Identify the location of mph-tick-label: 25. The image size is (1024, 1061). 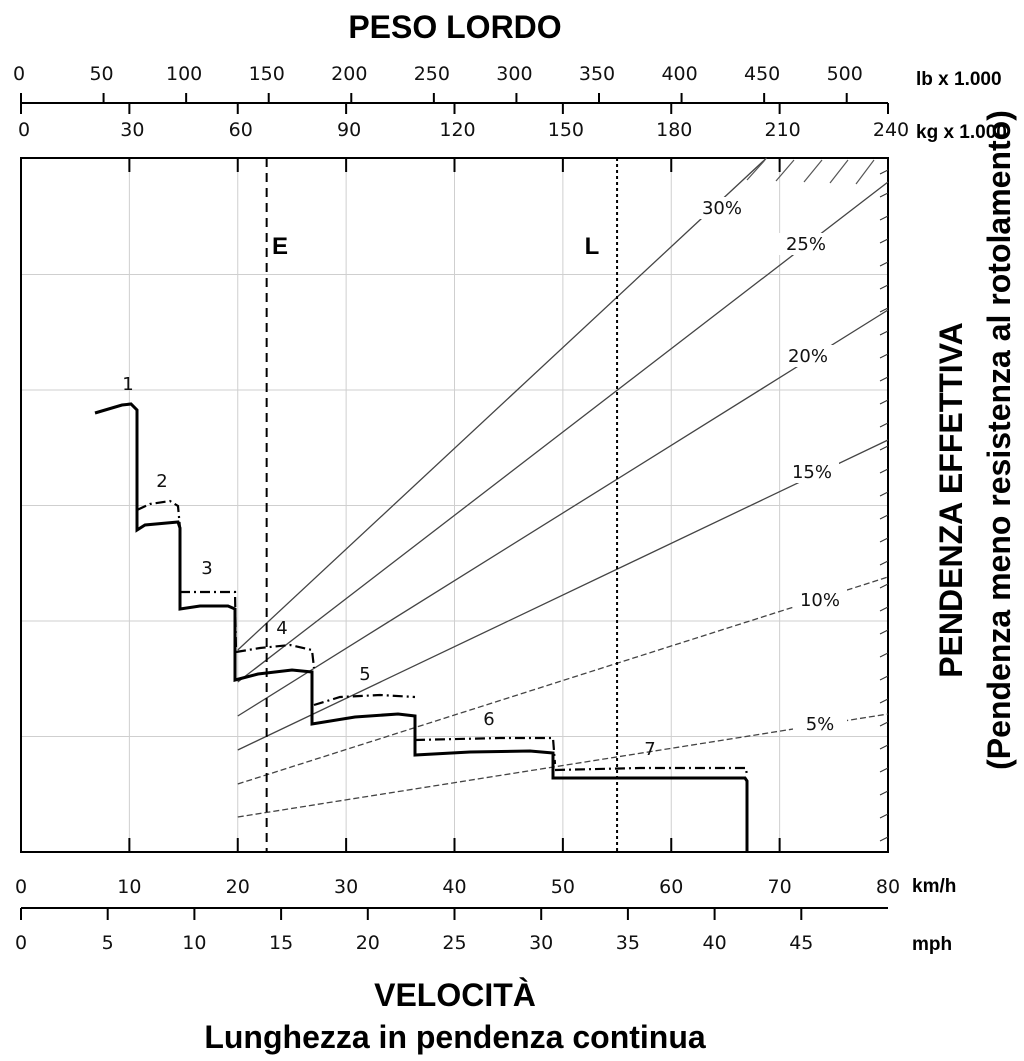
(454, 943).